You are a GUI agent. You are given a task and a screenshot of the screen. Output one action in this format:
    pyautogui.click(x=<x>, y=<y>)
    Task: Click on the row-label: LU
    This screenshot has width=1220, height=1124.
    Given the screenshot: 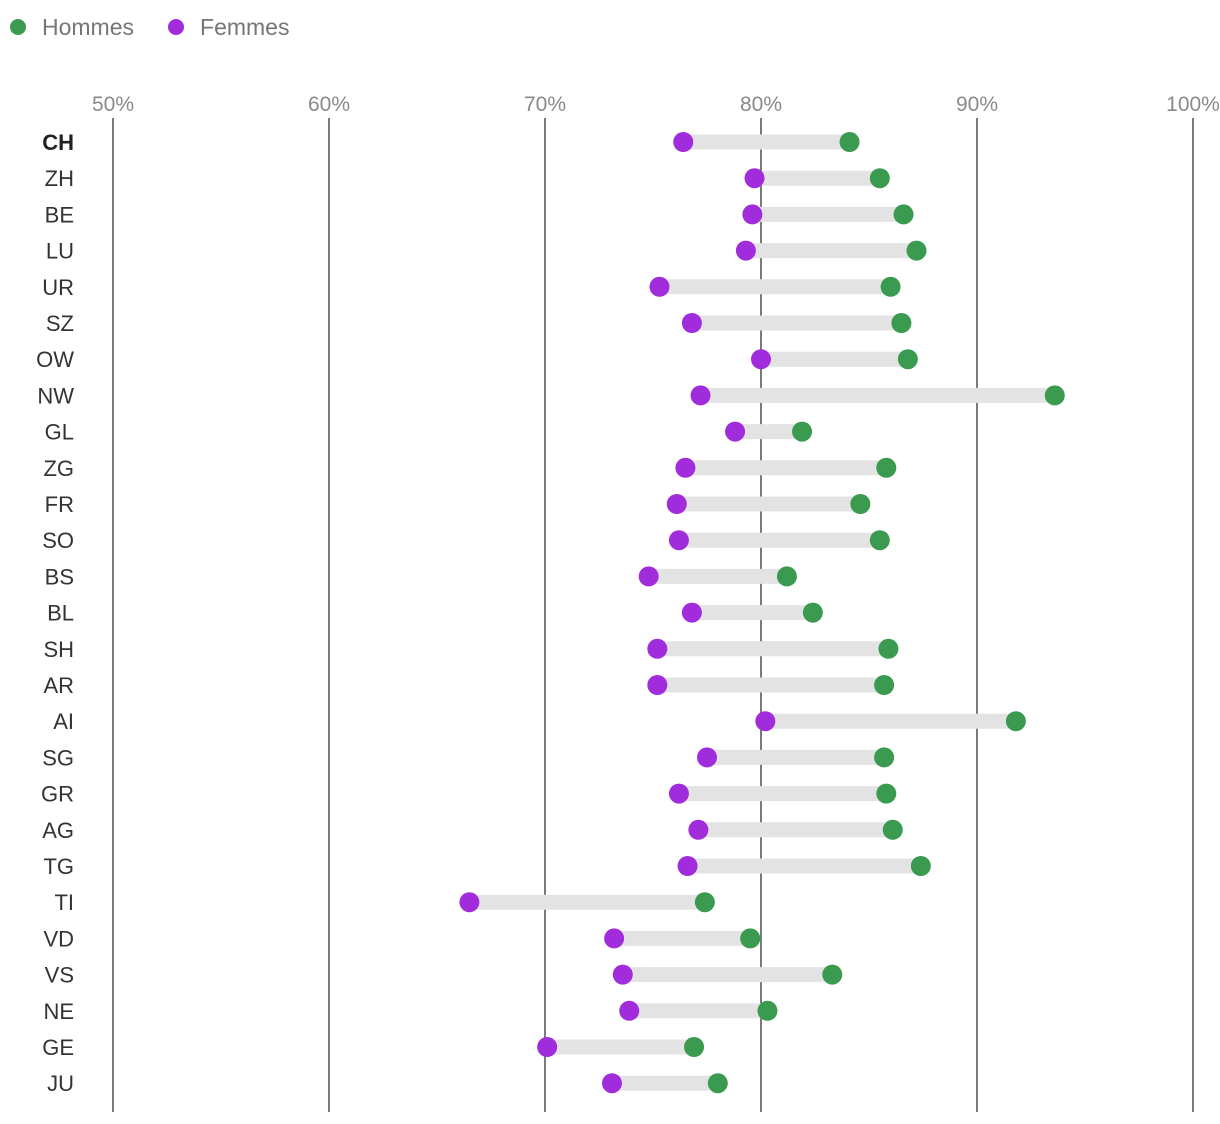 What is the action you would take?
    pyautogui.click(x=60, y=251)
    